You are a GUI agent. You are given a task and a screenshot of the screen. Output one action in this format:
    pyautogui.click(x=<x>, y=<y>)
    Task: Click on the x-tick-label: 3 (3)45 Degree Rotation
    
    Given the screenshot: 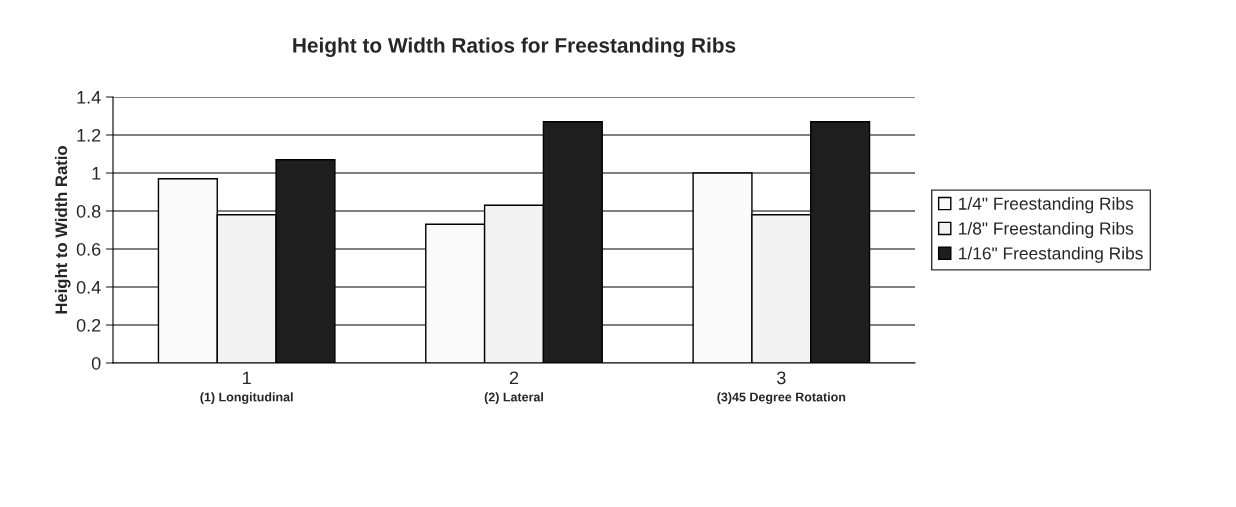 What is the action you would take?
    pyautogui.click(x=781, y=387)
    